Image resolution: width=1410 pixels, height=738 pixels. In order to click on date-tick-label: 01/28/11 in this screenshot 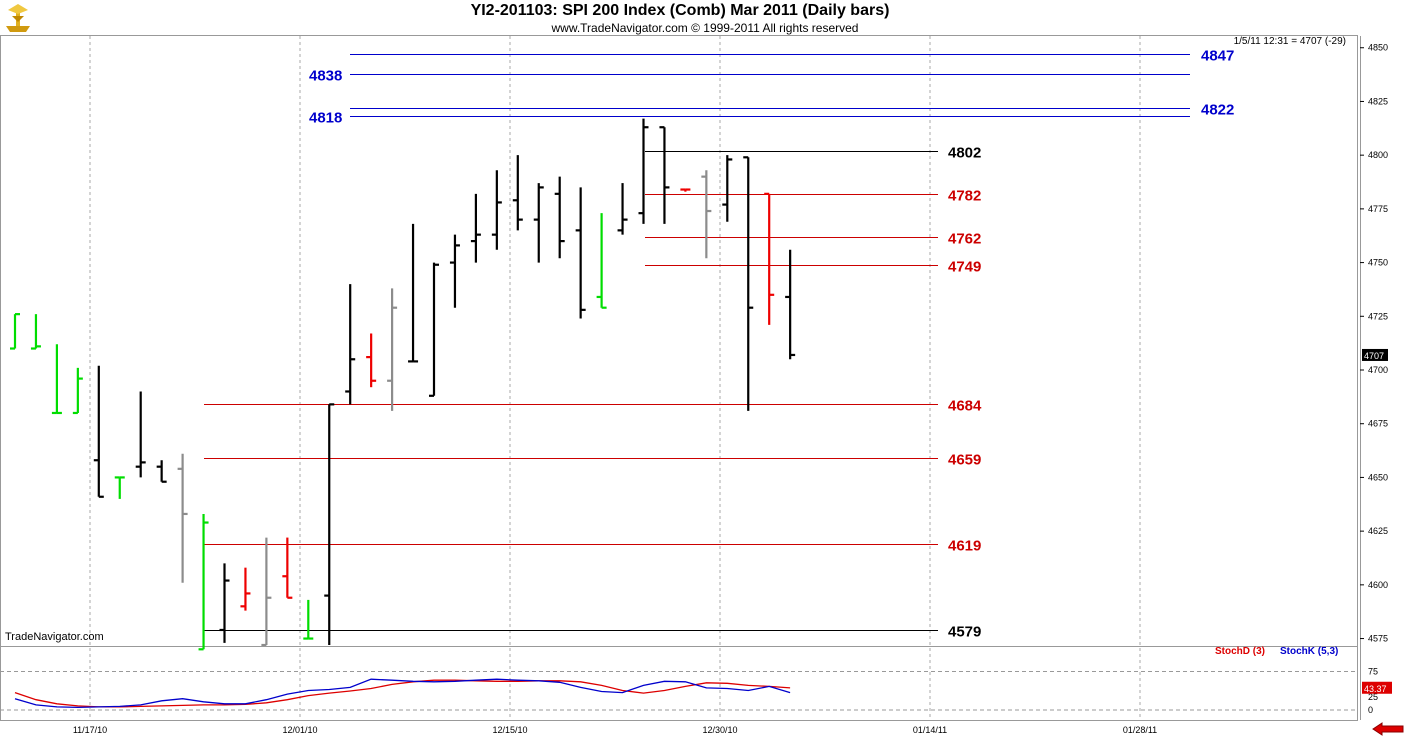, I will do `click(1140, 730)`.